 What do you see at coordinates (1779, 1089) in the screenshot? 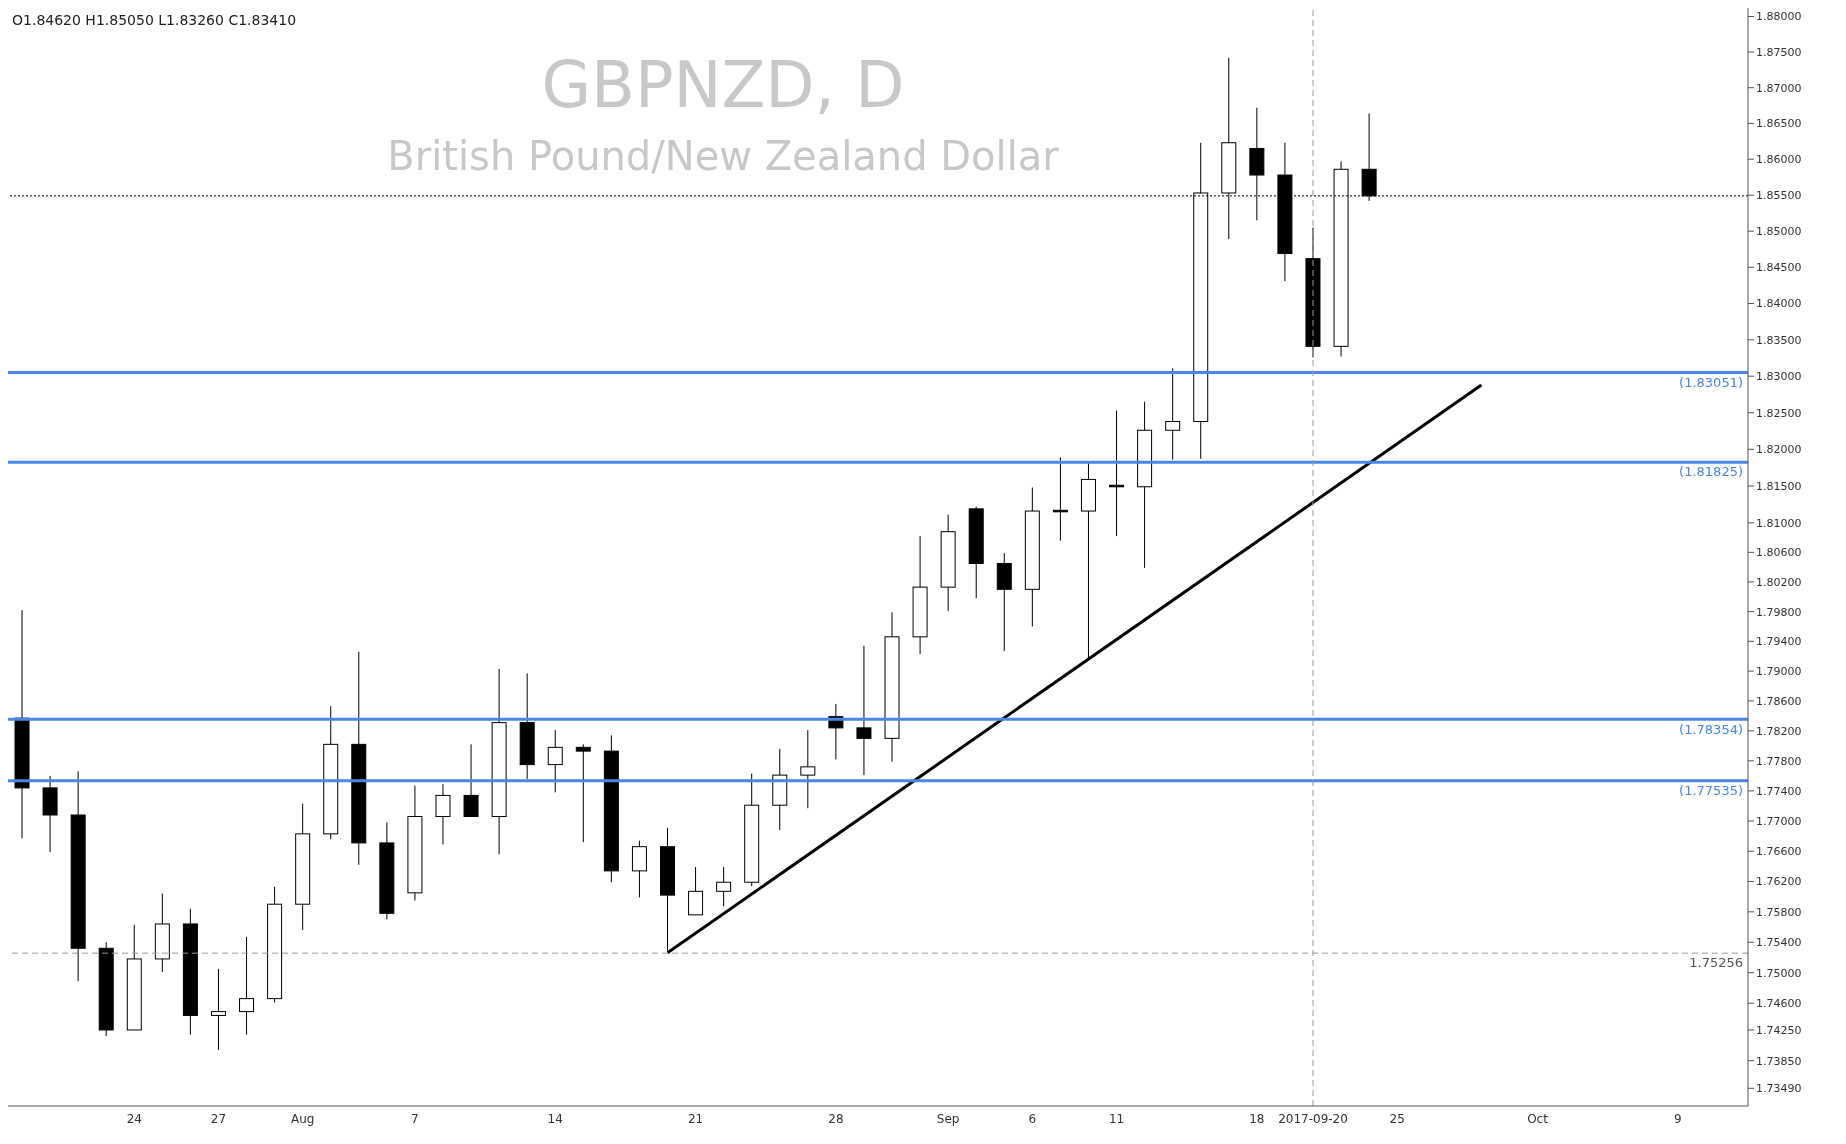
I see `y-tick-label: 1.73490` at bounding box center [1779, 1089].